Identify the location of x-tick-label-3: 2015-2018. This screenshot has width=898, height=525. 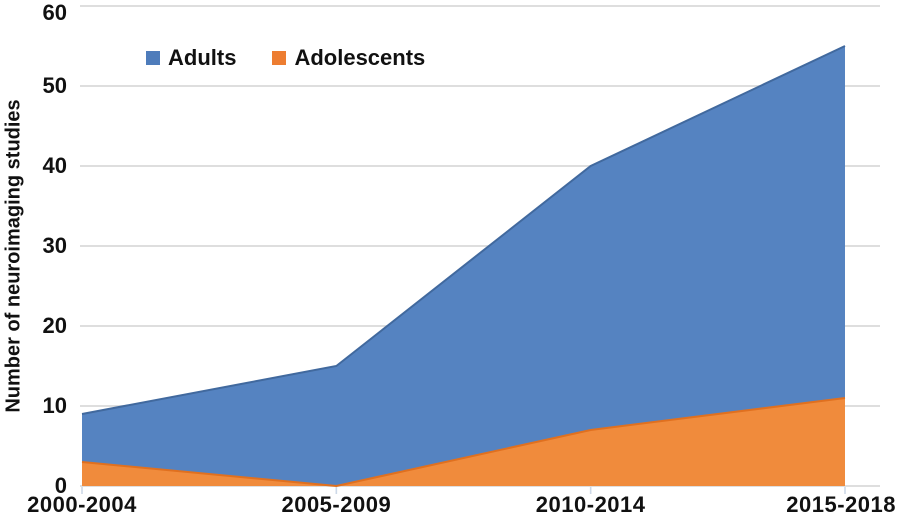
(841, 504).